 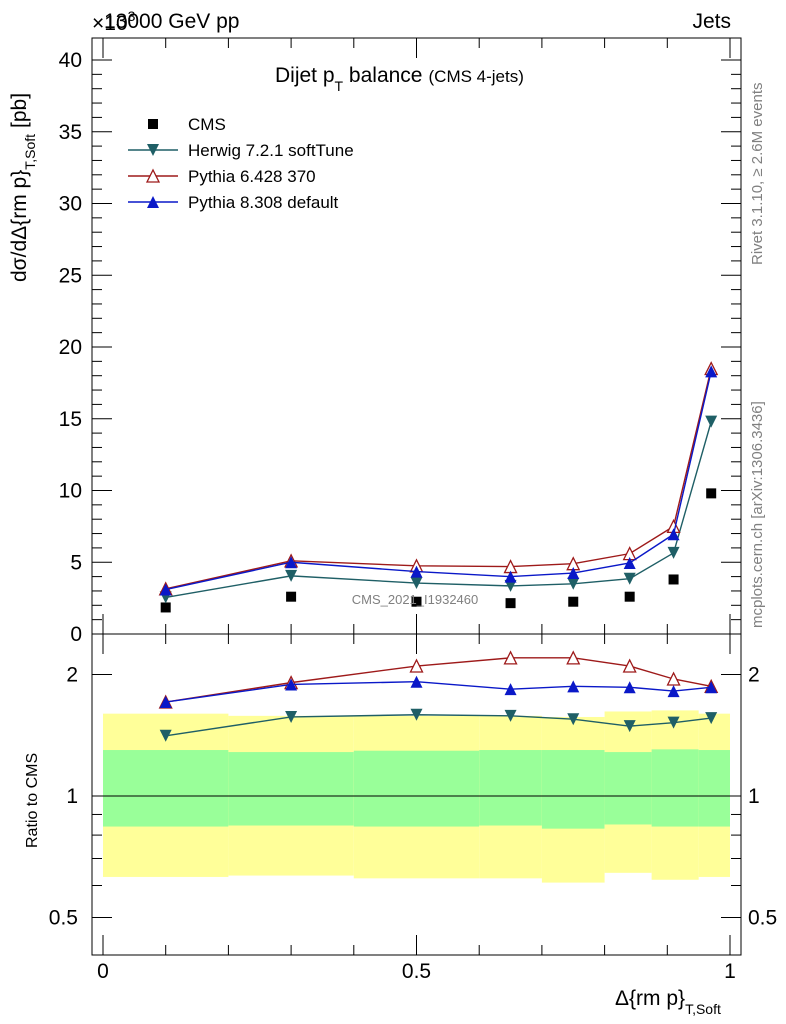 I want to click on exponent-label: ×10³, so click(x=114, y=21).